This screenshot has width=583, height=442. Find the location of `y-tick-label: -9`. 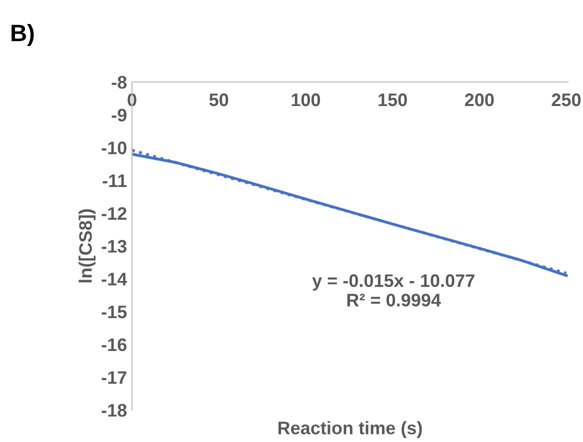

y-tick-label: -9 is located at coordinates (119, 115).